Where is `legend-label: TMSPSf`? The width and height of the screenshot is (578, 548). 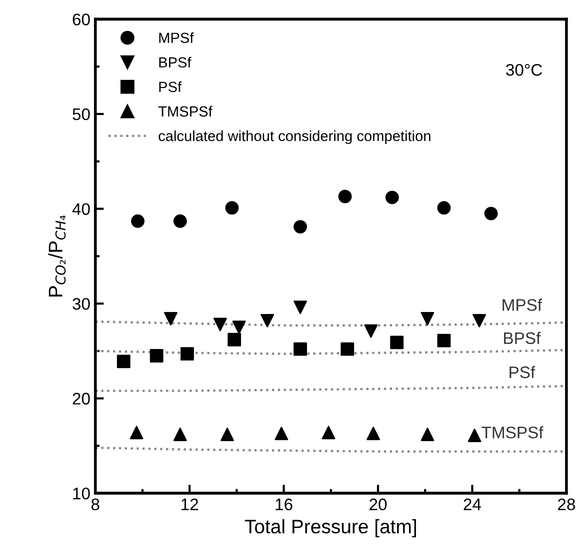 legend-label: TMSPSf is located at coordinates (185, 111).